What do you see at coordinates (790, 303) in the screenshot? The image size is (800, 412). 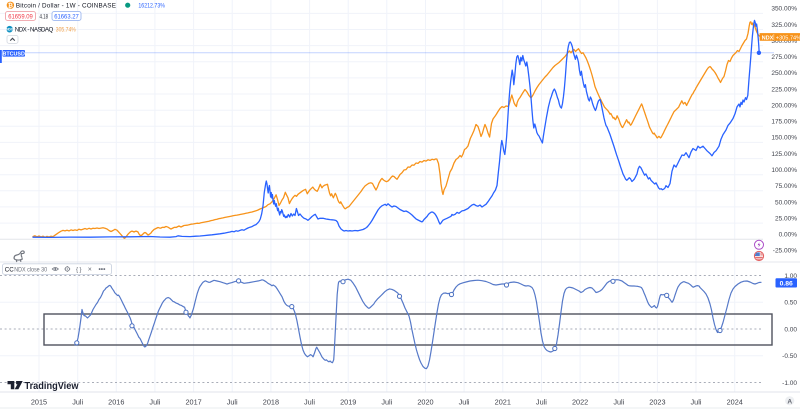 I see `svg-text: 0.50` at bounding box center [790, 303].